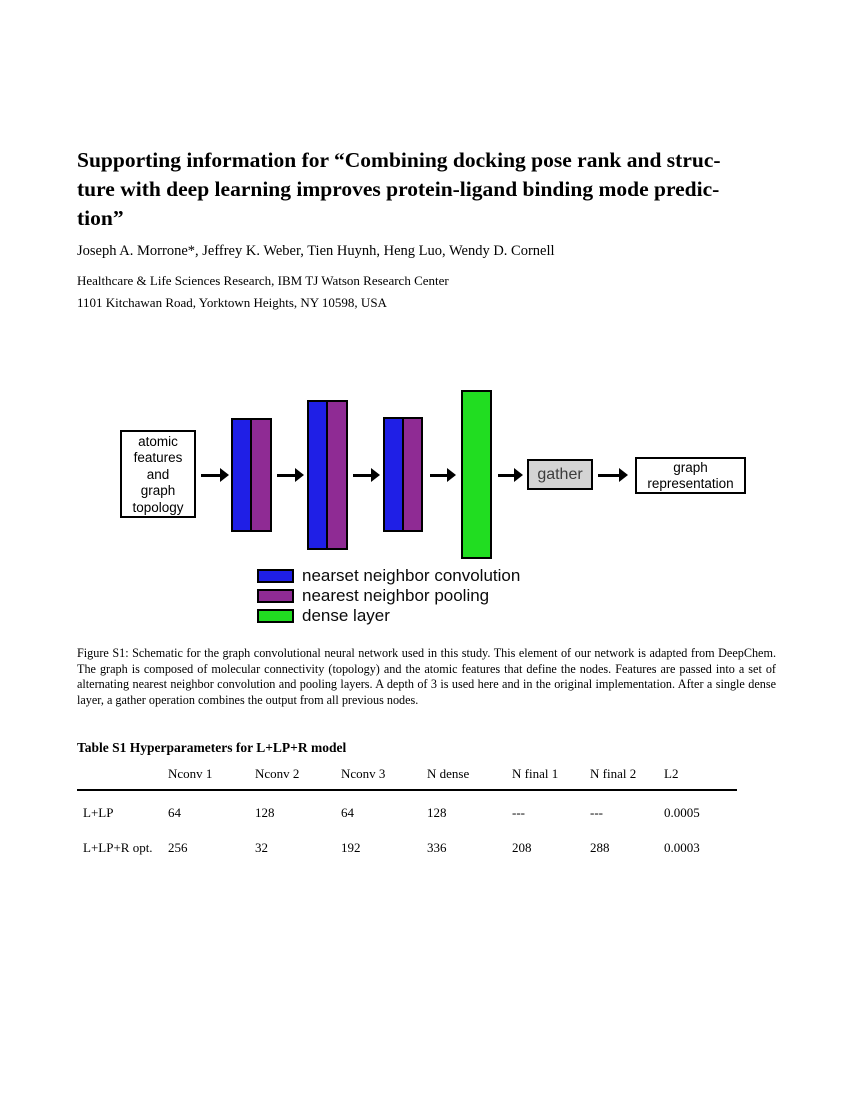 The height and width of the screenshot is (1100, 850). Describe the element at coordinates (690, 467) in the screenshot. I see `output-box-line: graph` at that location.